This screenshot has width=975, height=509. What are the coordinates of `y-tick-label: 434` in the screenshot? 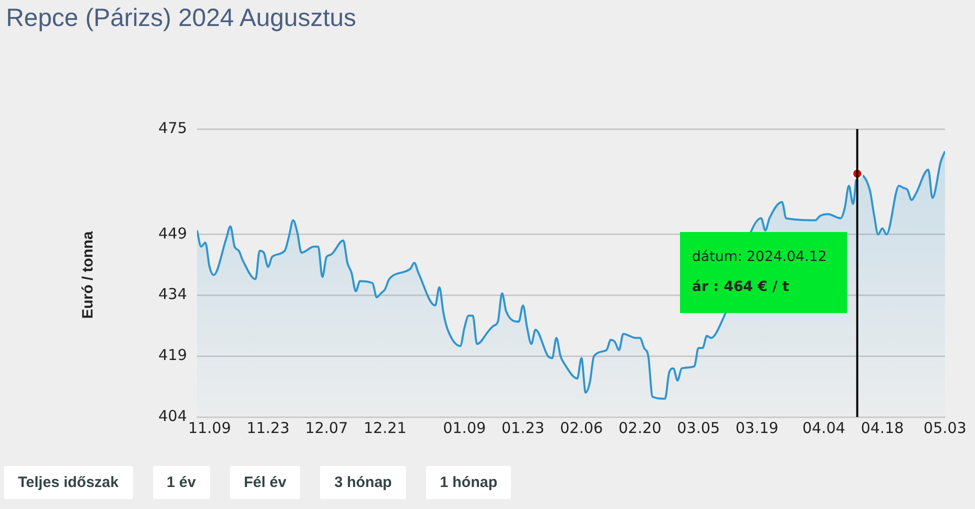 It's located at (172, 294).